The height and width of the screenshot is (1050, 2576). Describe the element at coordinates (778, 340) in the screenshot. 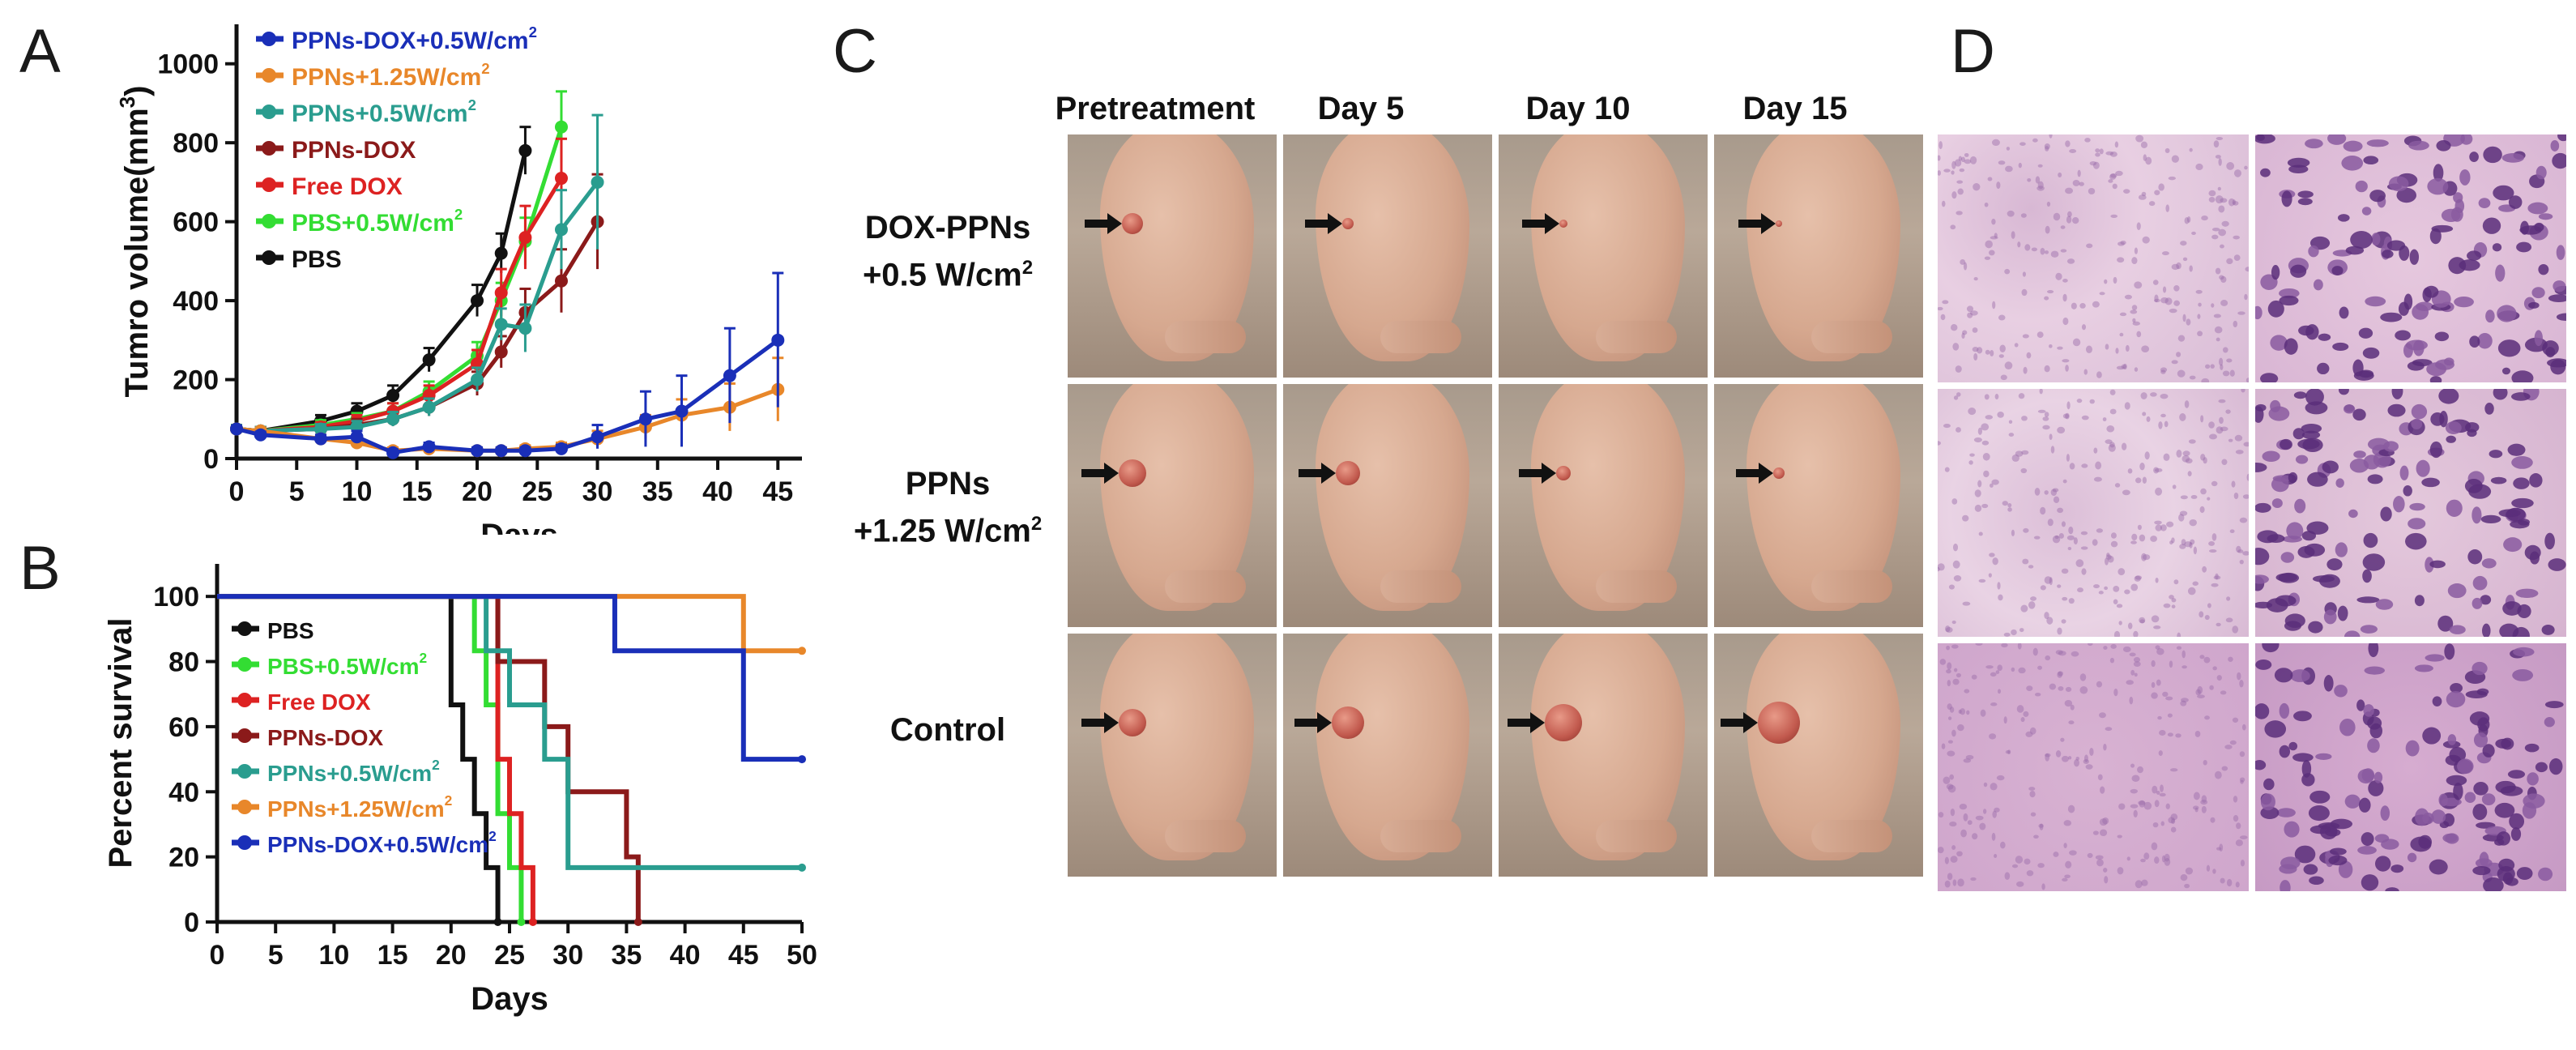

I see `series-ppns-dox-0-5w-cm2-point` at that location.